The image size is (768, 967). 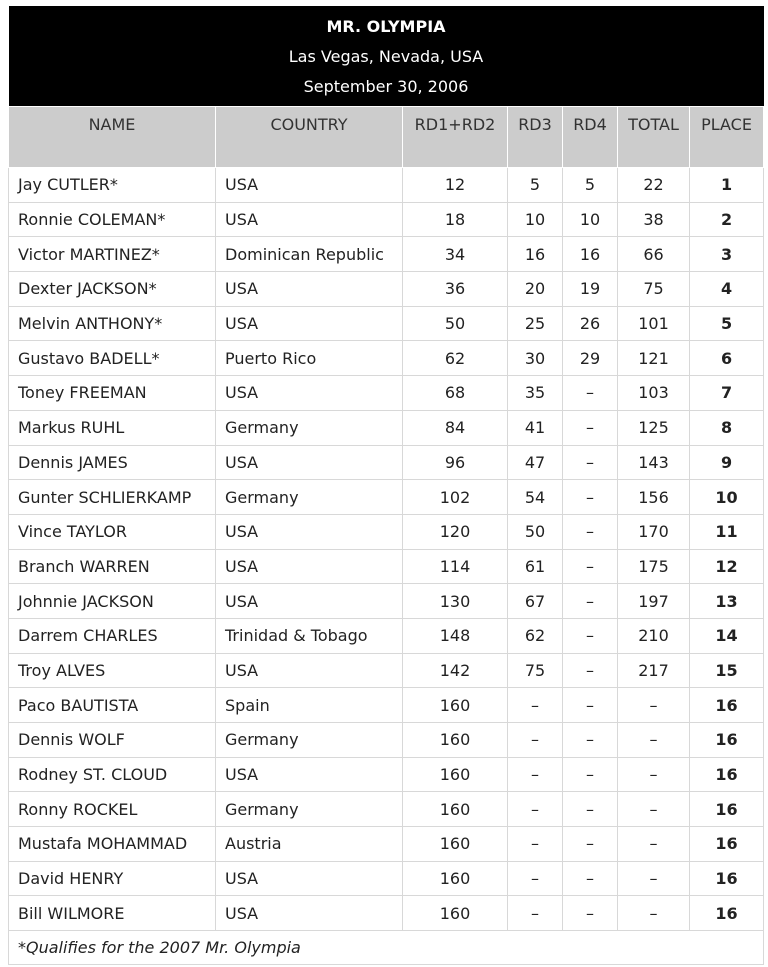 I want to click on table-row: Ronnie COLEMAN* USA 18 10 10 38 2, so click(x=386, y=219).